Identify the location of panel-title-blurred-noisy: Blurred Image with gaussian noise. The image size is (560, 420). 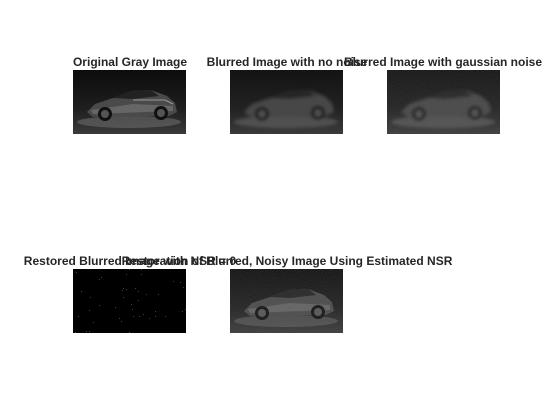
(443, 62).